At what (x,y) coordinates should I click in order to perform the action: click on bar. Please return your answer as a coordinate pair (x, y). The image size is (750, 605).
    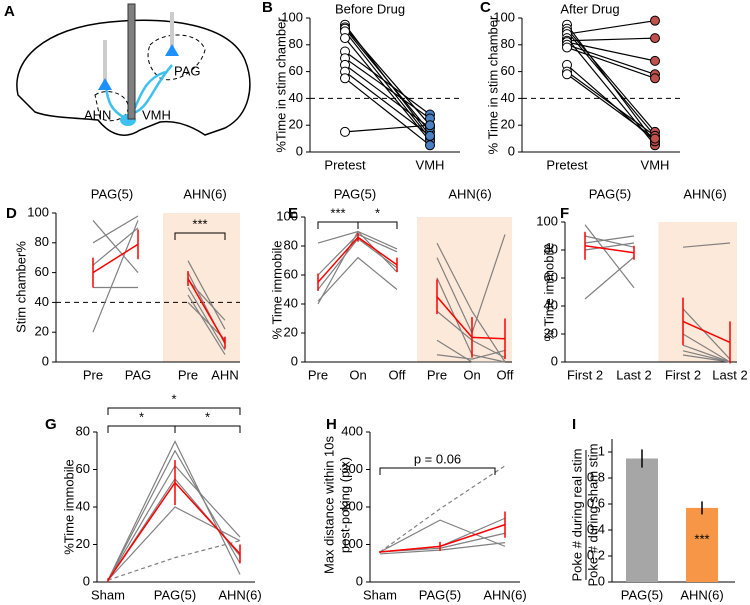
    Looking at the image, I should click on (702, 544).